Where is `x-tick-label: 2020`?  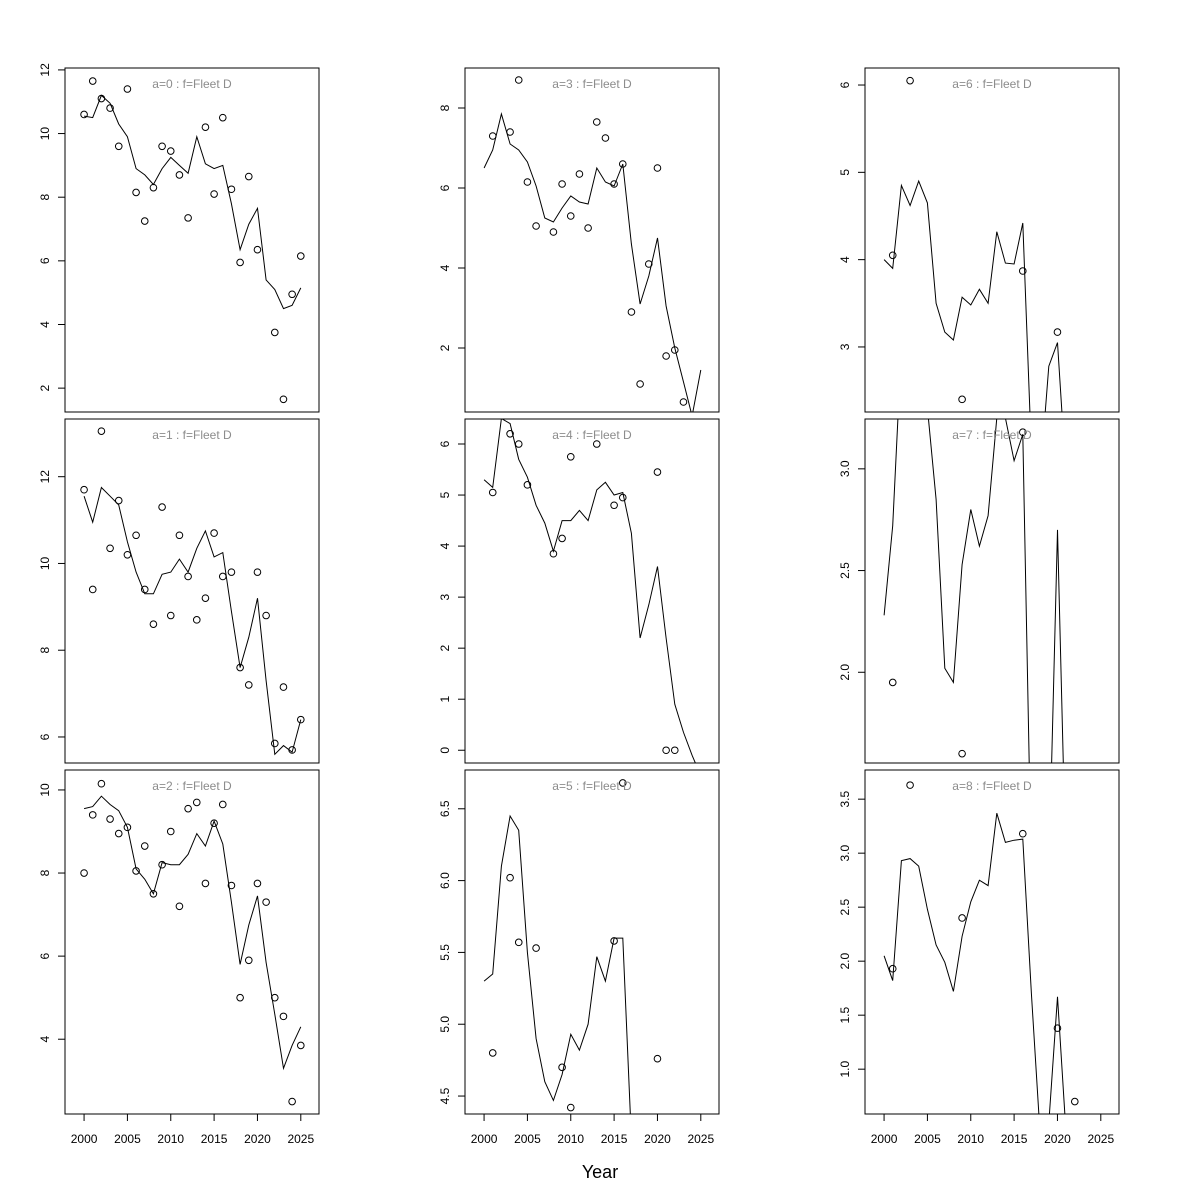 x-tick-label: 2020 is located at coordinates (657, 1139).